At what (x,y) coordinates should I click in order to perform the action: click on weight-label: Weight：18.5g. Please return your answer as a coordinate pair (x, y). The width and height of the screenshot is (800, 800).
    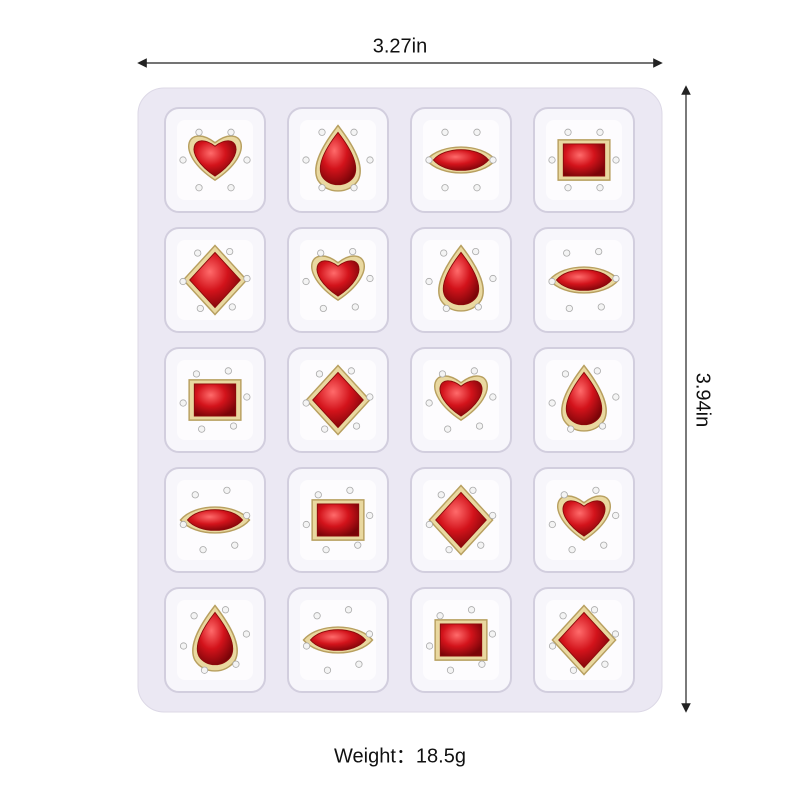
    Looking at the image, I should click on (400, 756).